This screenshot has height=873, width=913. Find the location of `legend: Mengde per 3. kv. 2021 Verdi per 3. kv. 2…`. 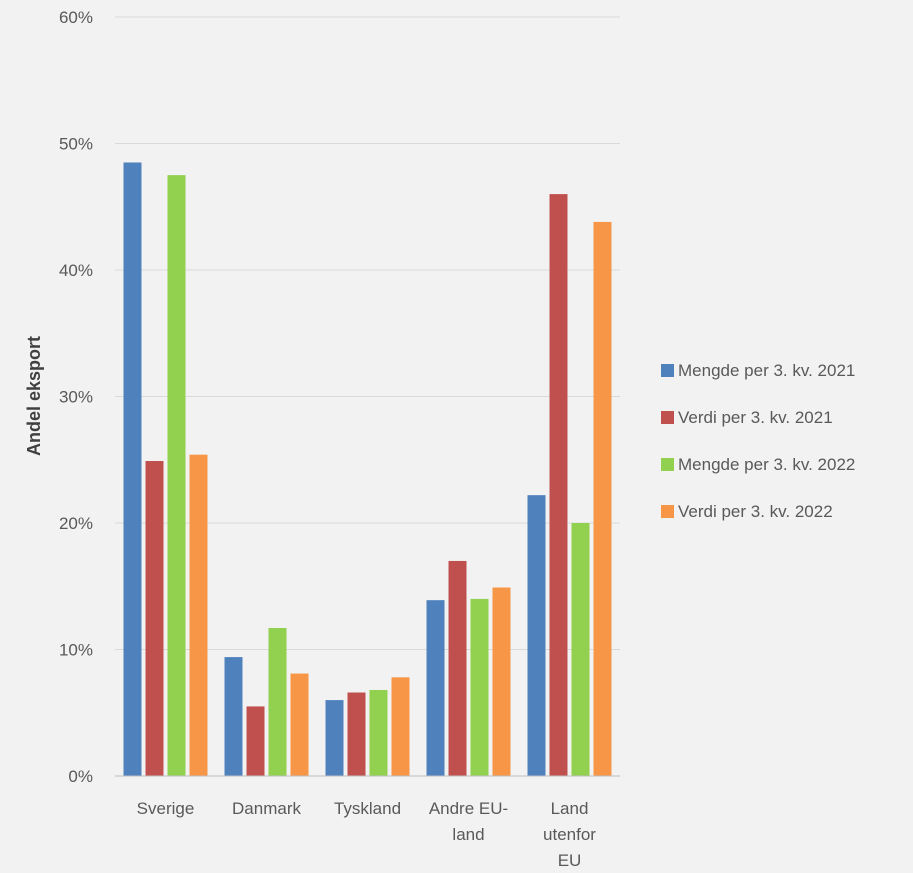

legend: Mengde per 3. kv. 2021 Verdi per 3. kv. 2… is located at coordinates (758, 454).